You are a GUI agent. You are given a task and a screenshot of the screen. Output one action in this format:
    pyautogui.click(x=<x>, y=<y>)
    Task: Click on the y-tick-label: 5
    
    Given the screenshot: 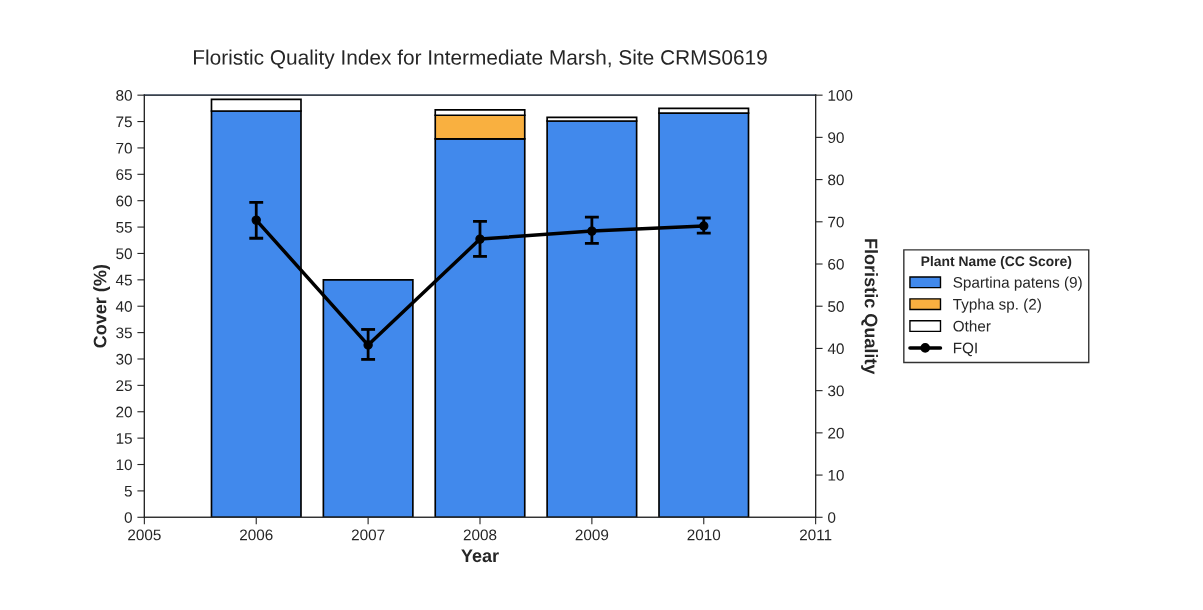 What is the action you would take?
    pyautogui.click(x=128, y=491)
    